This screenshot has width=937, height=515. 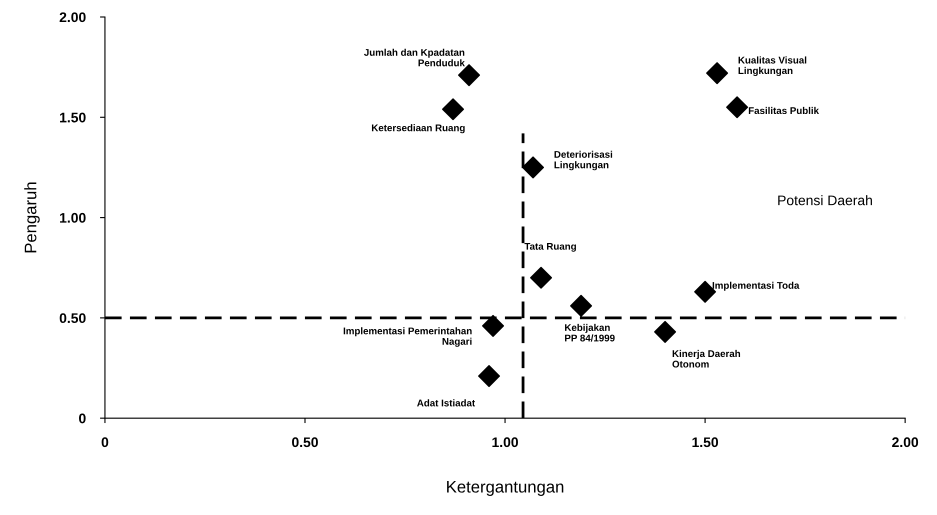 What do you see at coordinates (408, 337) in the screenshot?
I see `annotation: Implementasi Pemerintahan Nagari` at bounding box center [408, 337].